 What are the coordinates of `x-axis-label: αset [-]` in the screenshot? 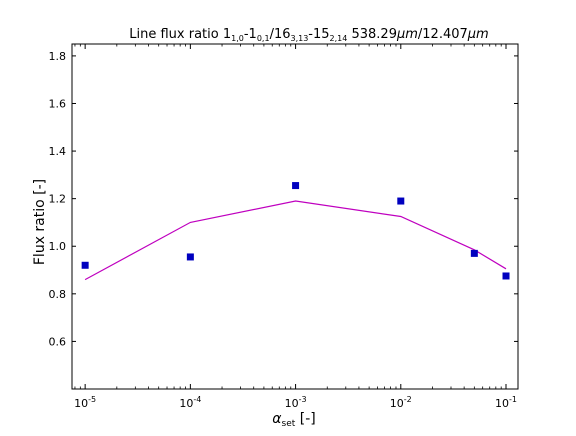 It's located at (293, 420).